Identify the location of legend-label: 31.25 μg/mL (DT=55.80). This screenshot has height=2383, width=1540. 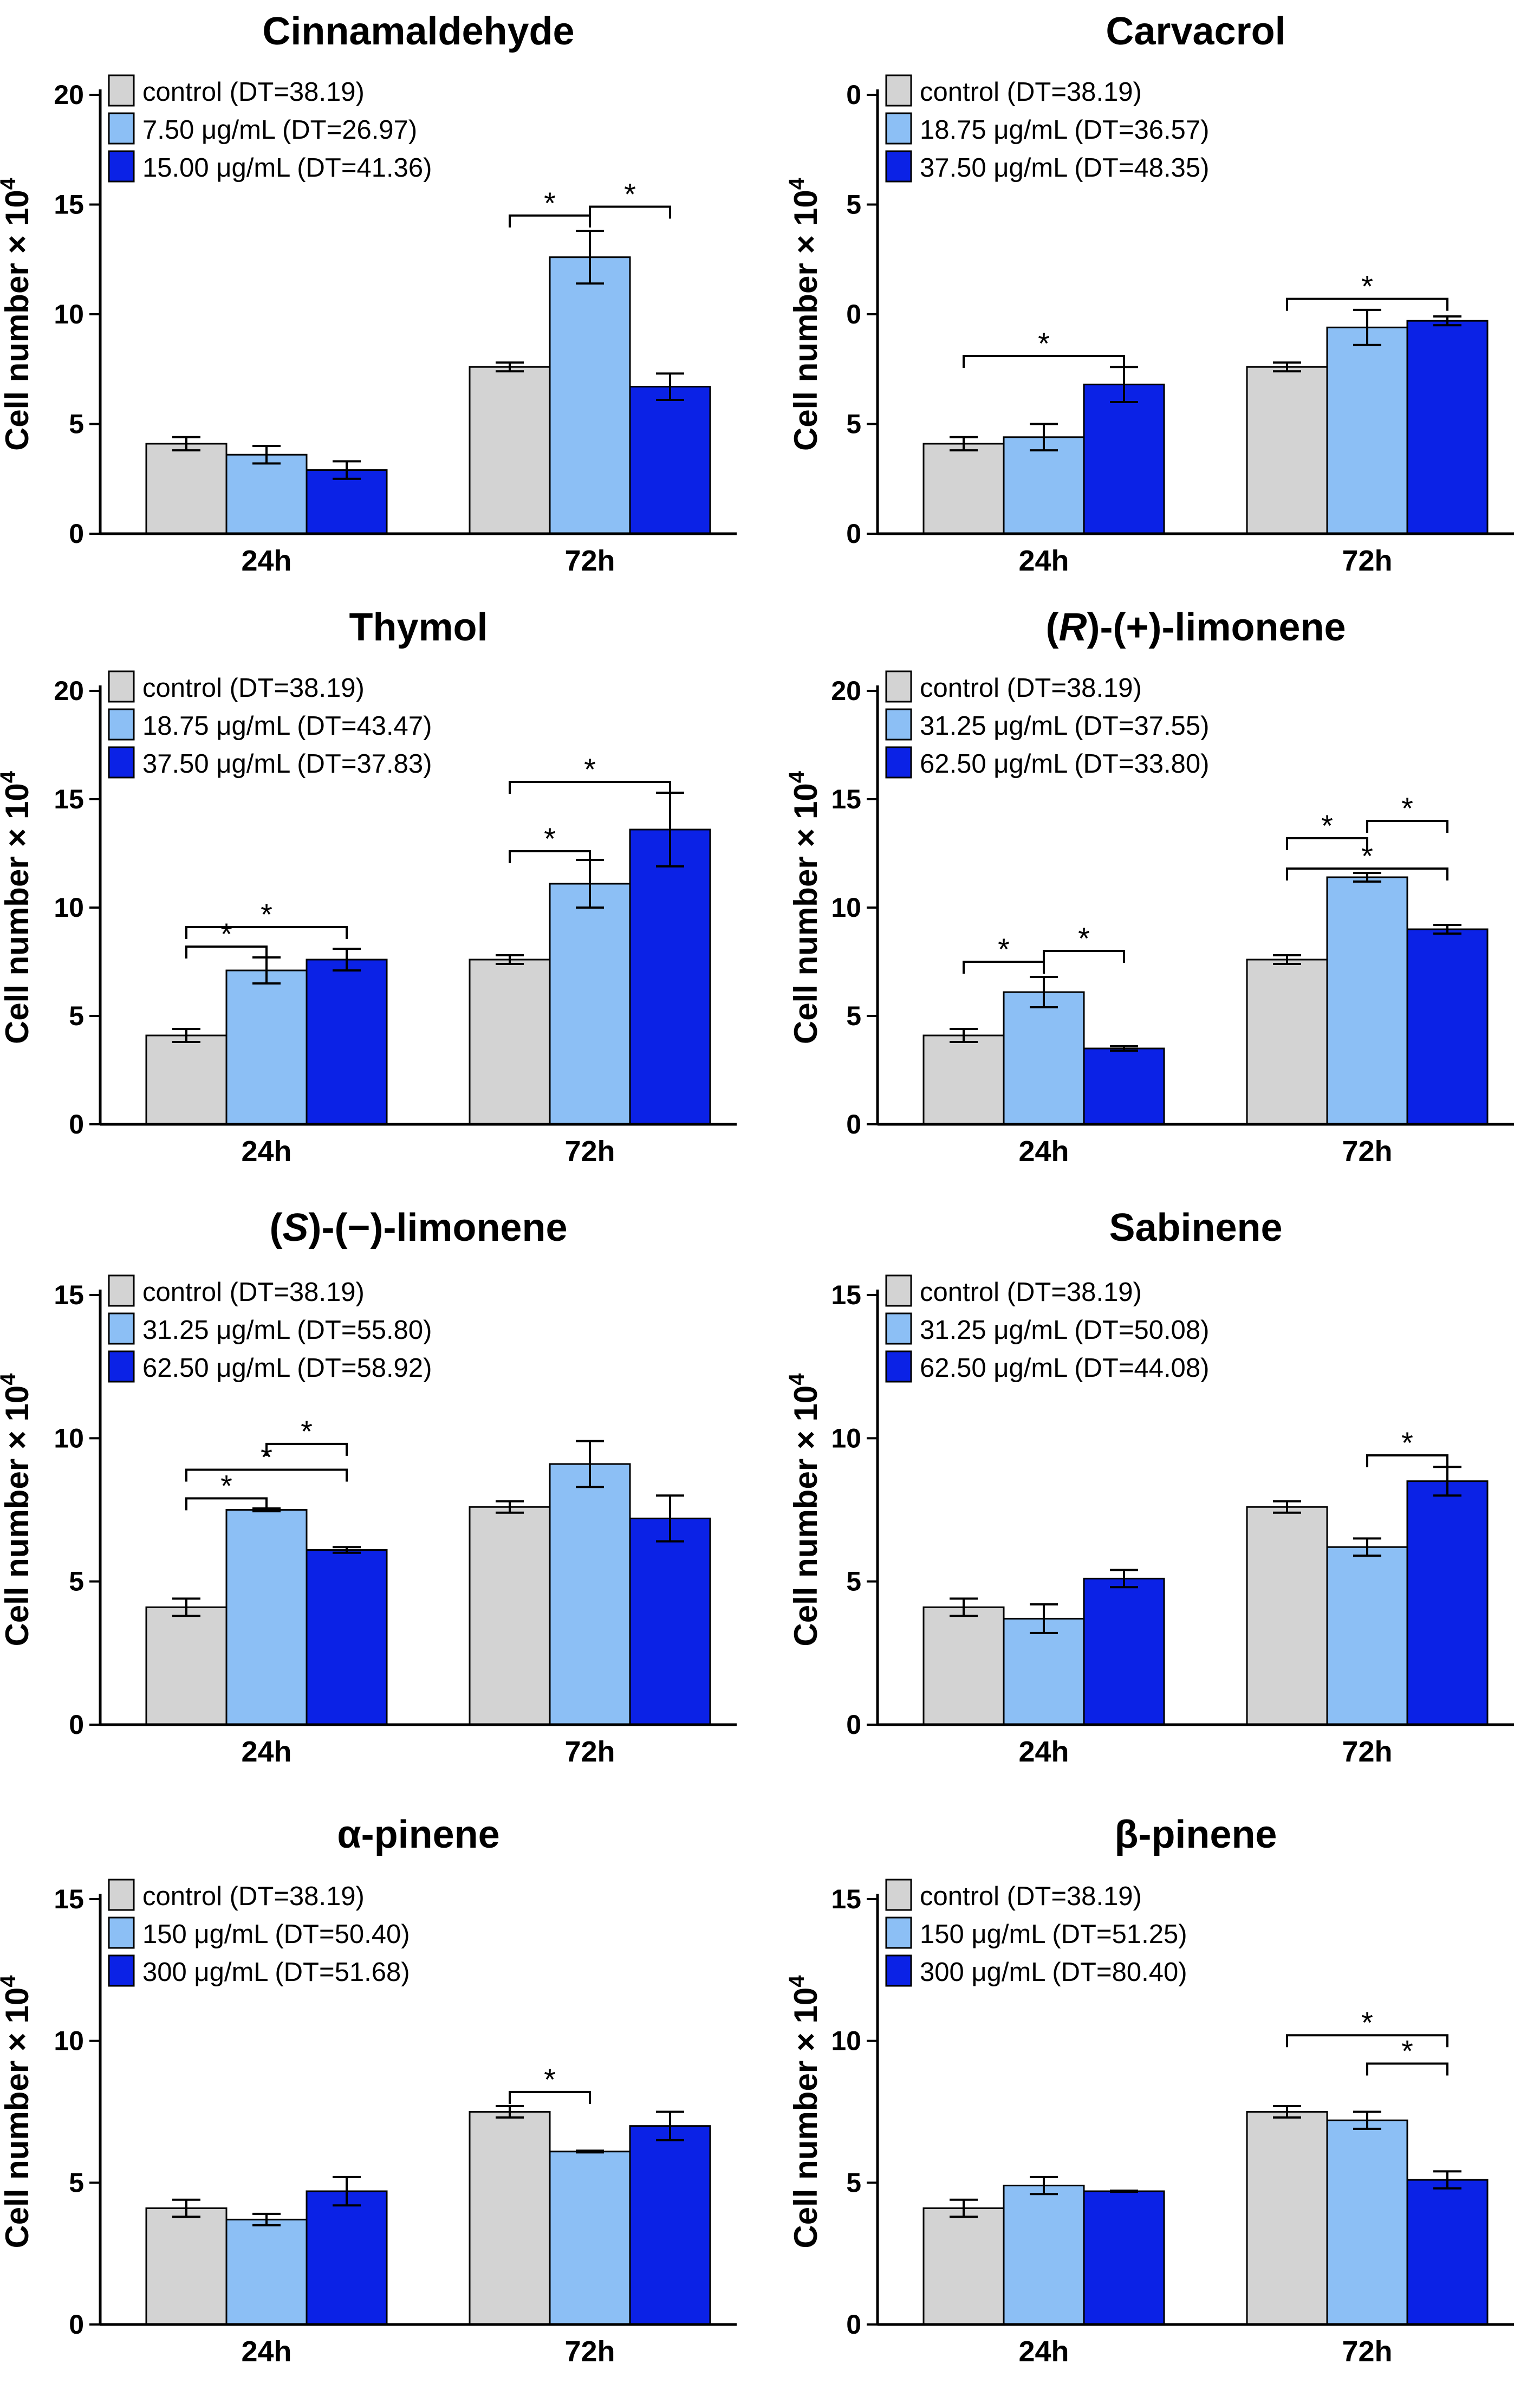
(287, 1330).